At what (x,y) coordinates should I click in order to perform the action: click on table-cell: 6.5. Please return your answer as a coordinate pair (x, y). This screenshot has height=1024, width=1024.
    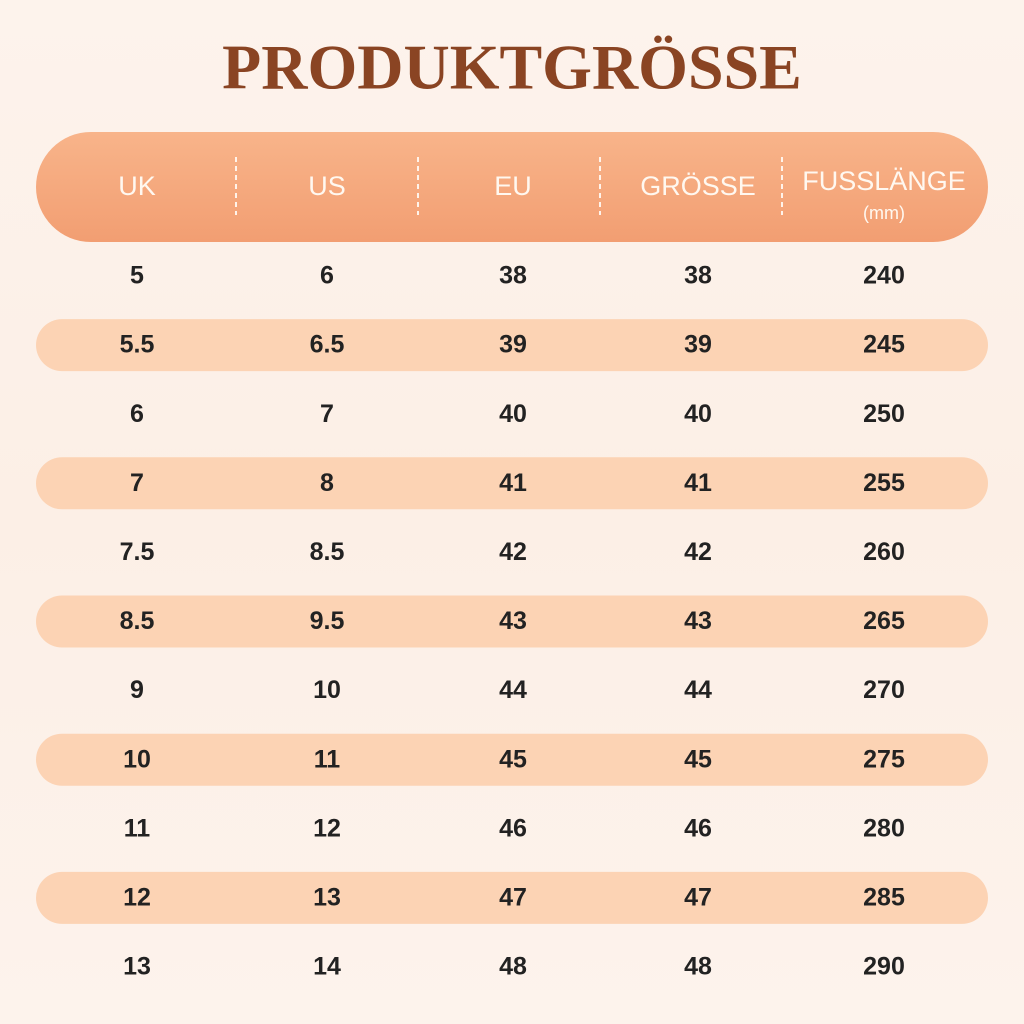
    Looking at the image, I should click on (327, 345).